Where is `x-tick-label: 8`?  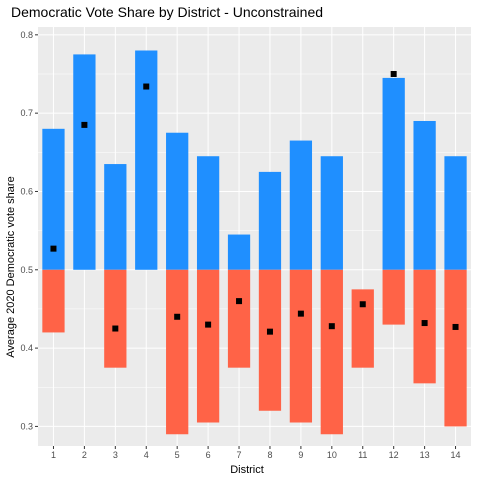 x-tick-label: 8 is located at coordinates (269, 455).